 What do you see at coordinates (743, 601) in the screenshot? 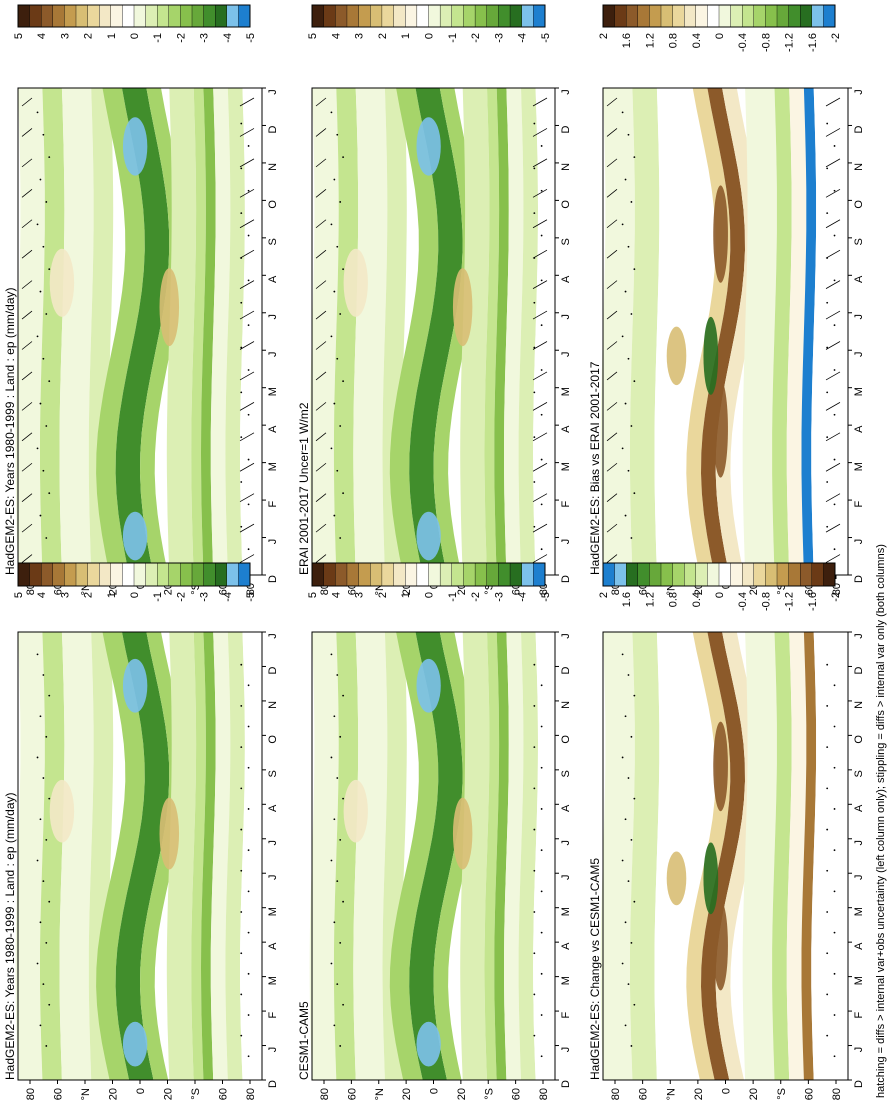
I see `colorbar-label: -0.4` at bounding box center [743, 601].